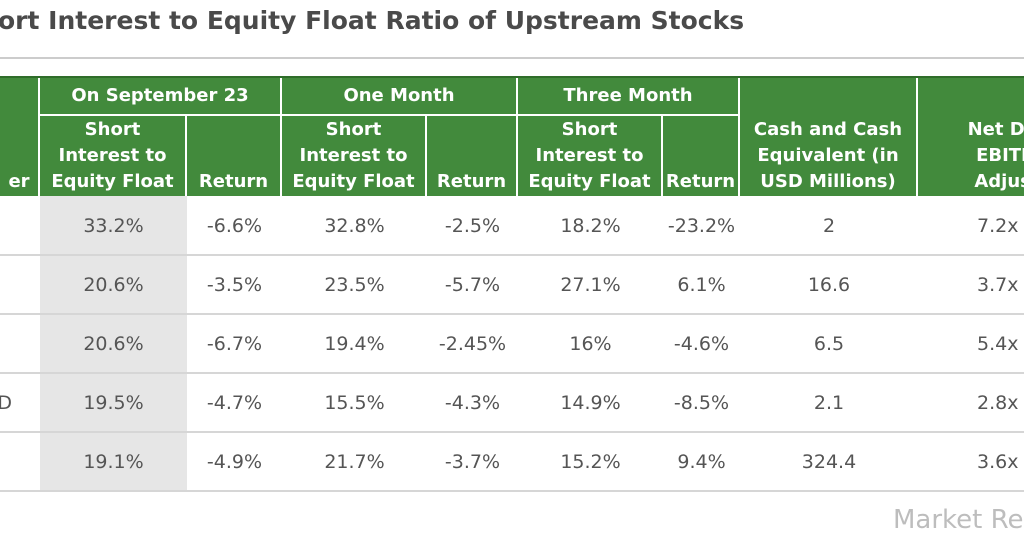 The height and width of the screenshot is (536, 1024). Describe the element at coordinates (234, 284) in the screenshot. I see `table-cell: -3.5%` at that location.